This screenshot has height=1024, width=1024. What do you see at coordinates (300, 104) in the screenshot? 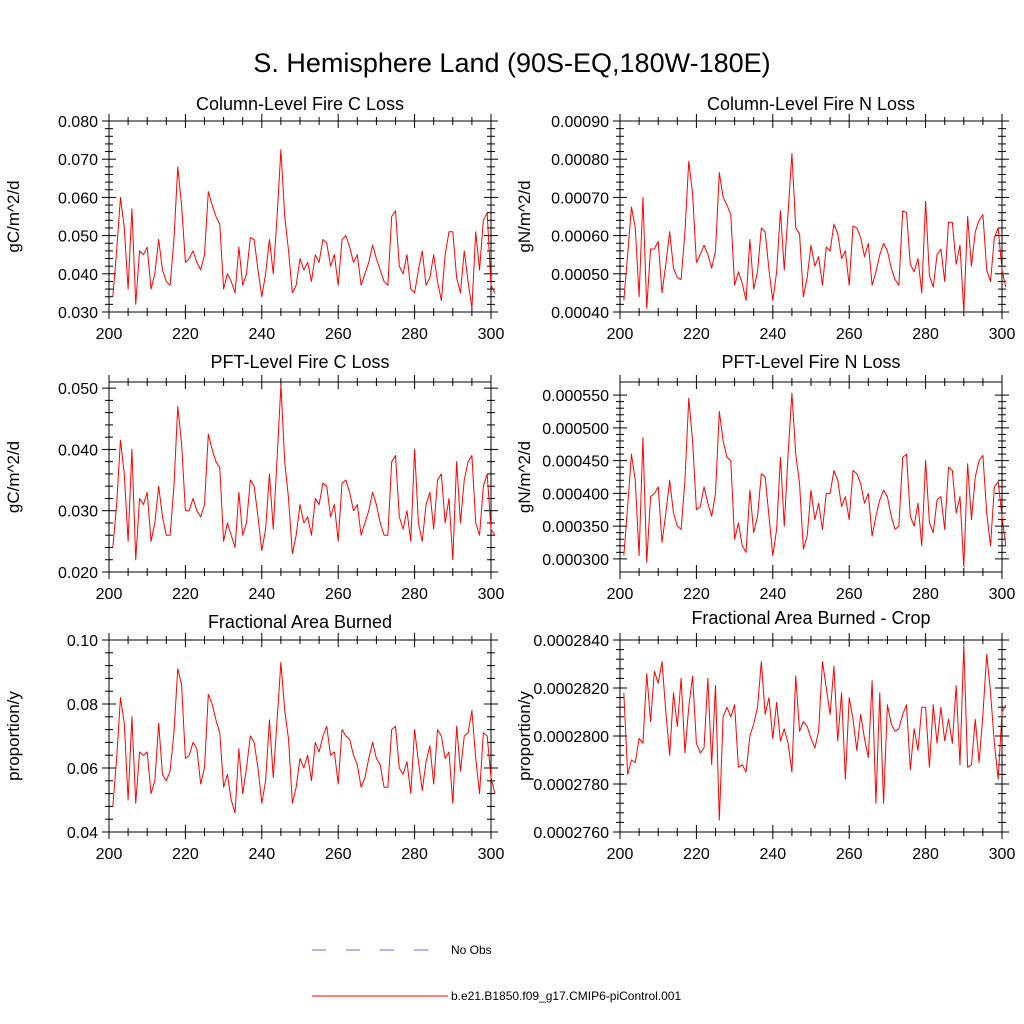
I see `panel-title: Column-Level Fire C Loss` at bounding box center [300, 104].